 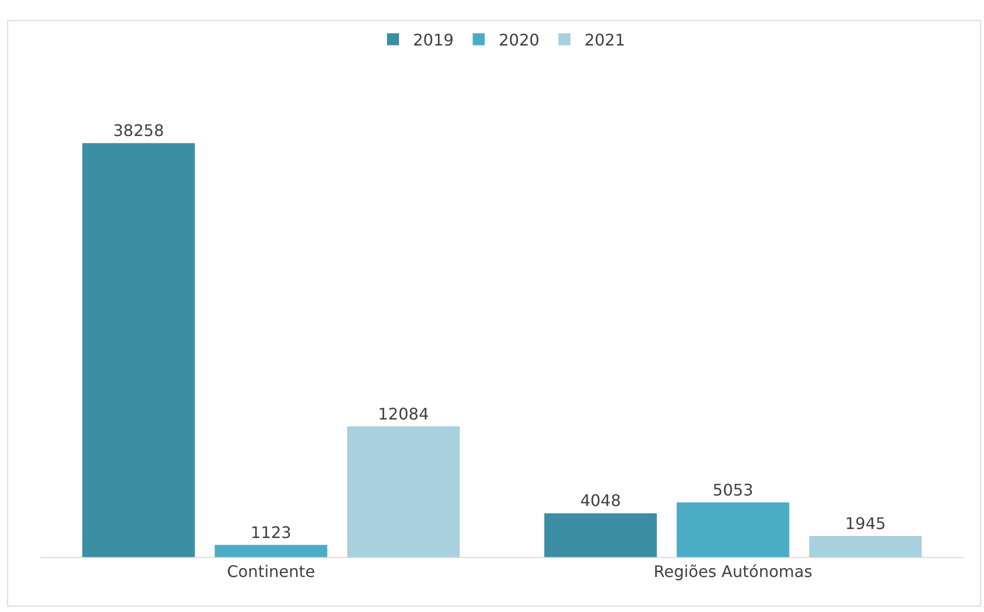 What do you see at coordinates (271, 532) in the screenshot?
I see `data-label: 1123` at bounding box center [271, 532].